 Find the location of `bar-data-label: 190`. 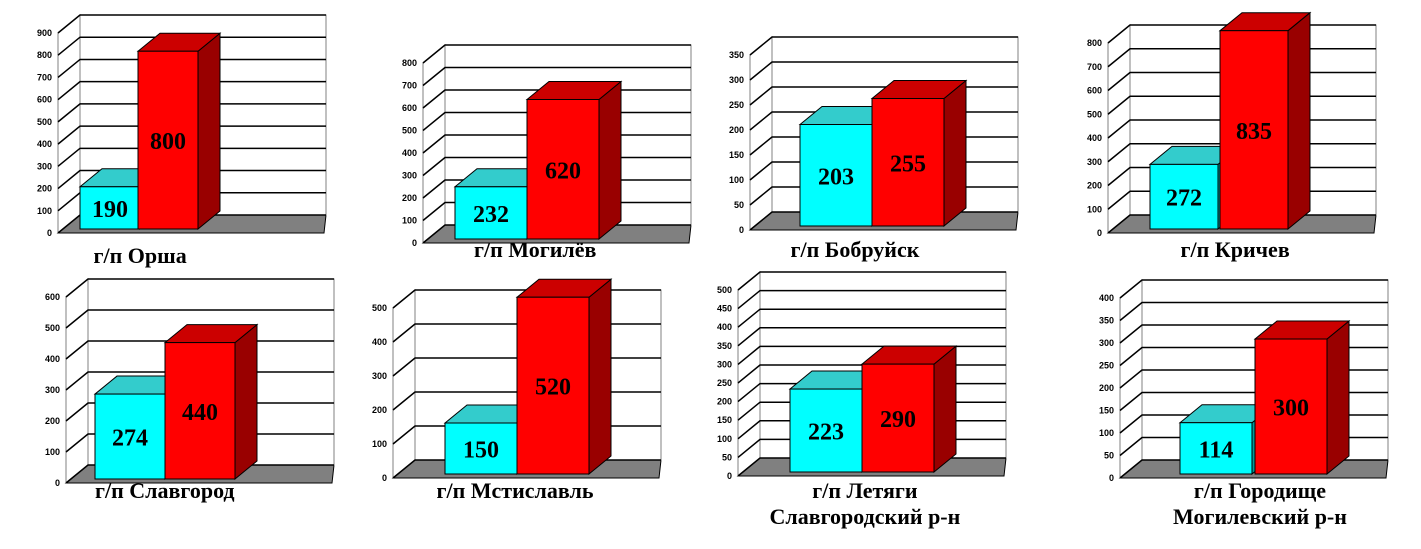

bar-data-label: 190 is located at coordinates (110, 210).